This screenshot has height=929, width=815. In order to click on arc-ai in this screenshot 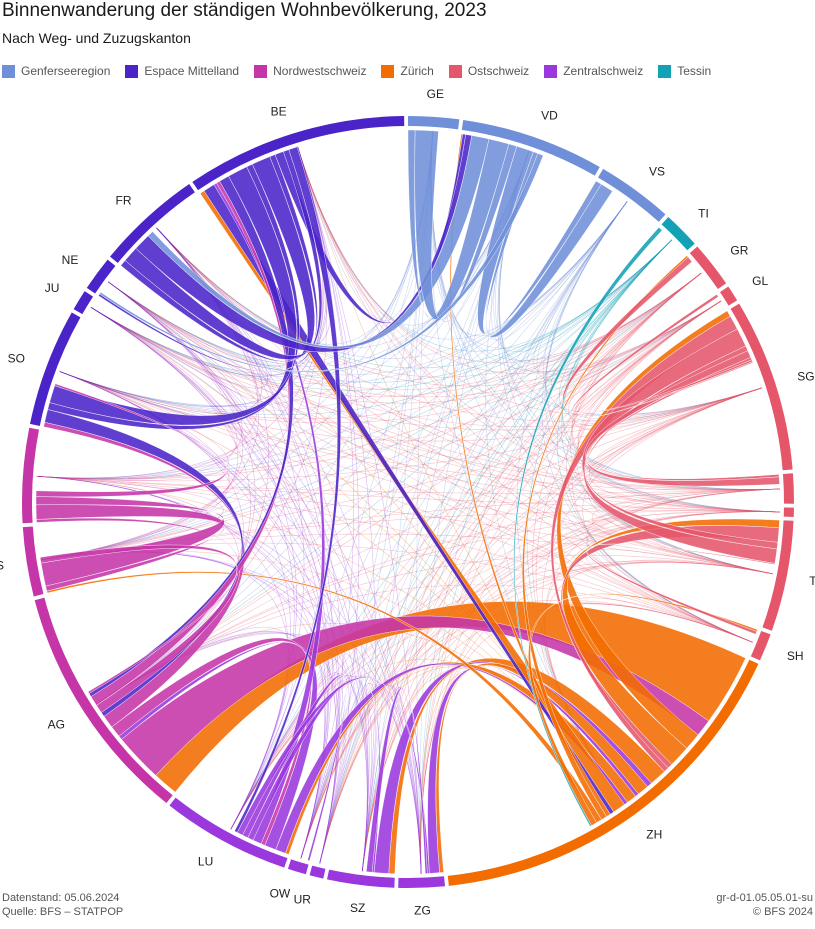, I will do `click(788, 512)`.